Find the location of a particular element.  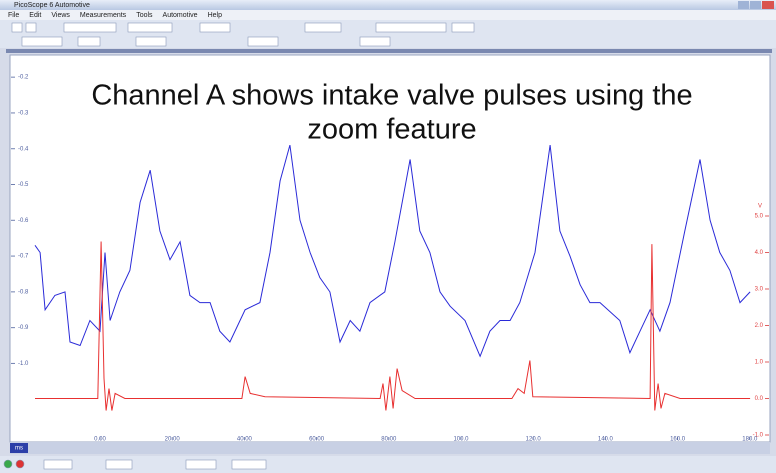

channel-d is located at coordinates (375, 41).